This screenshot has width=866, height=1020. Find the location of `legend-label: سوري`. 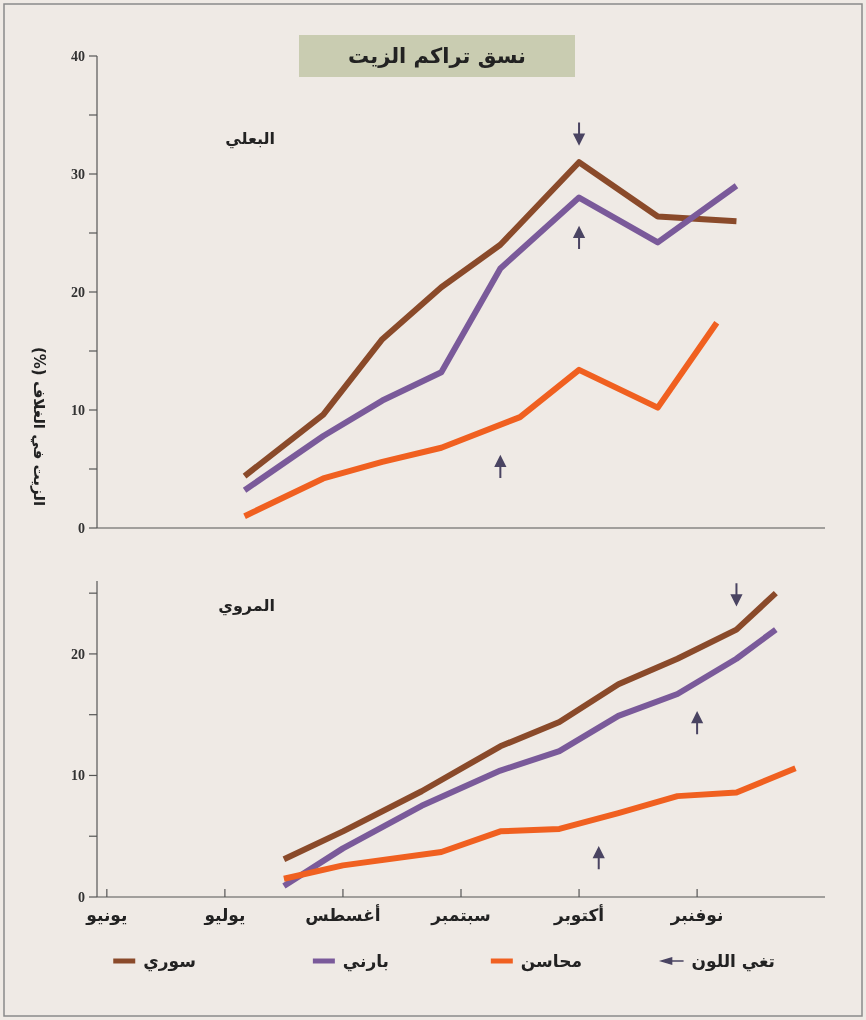

legend-label: سوري is located at coordinates (169, 961).